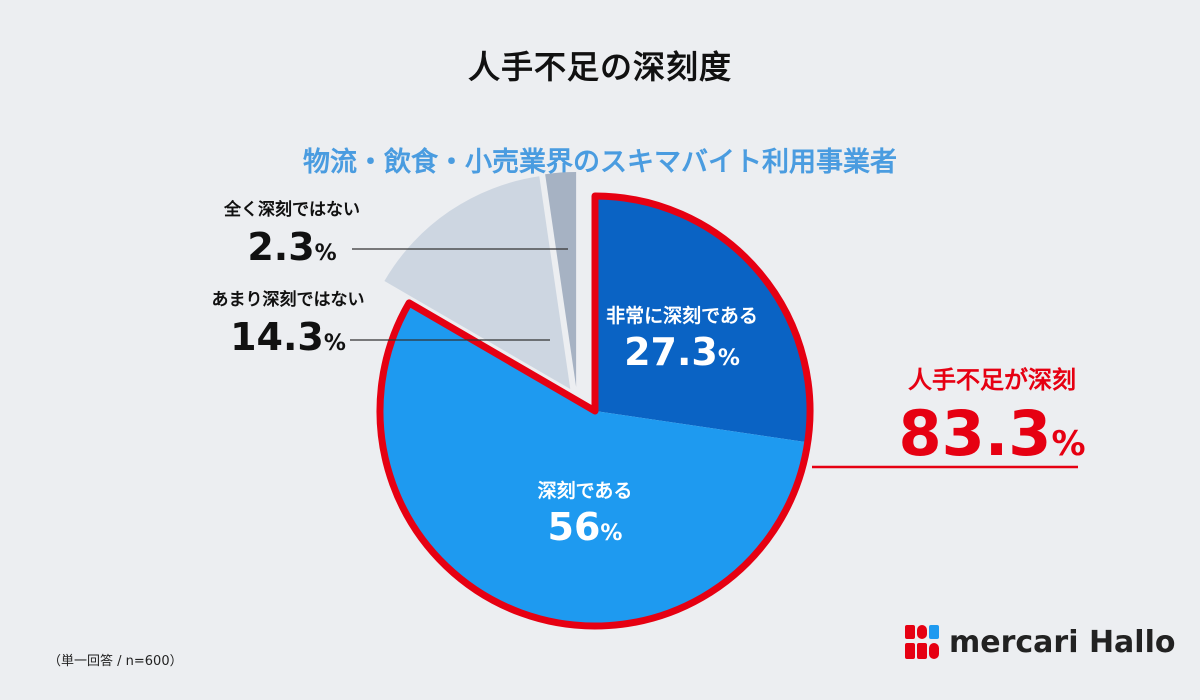  I want to click on footnote: （単一回答 / n=600）, so click(115, 661).